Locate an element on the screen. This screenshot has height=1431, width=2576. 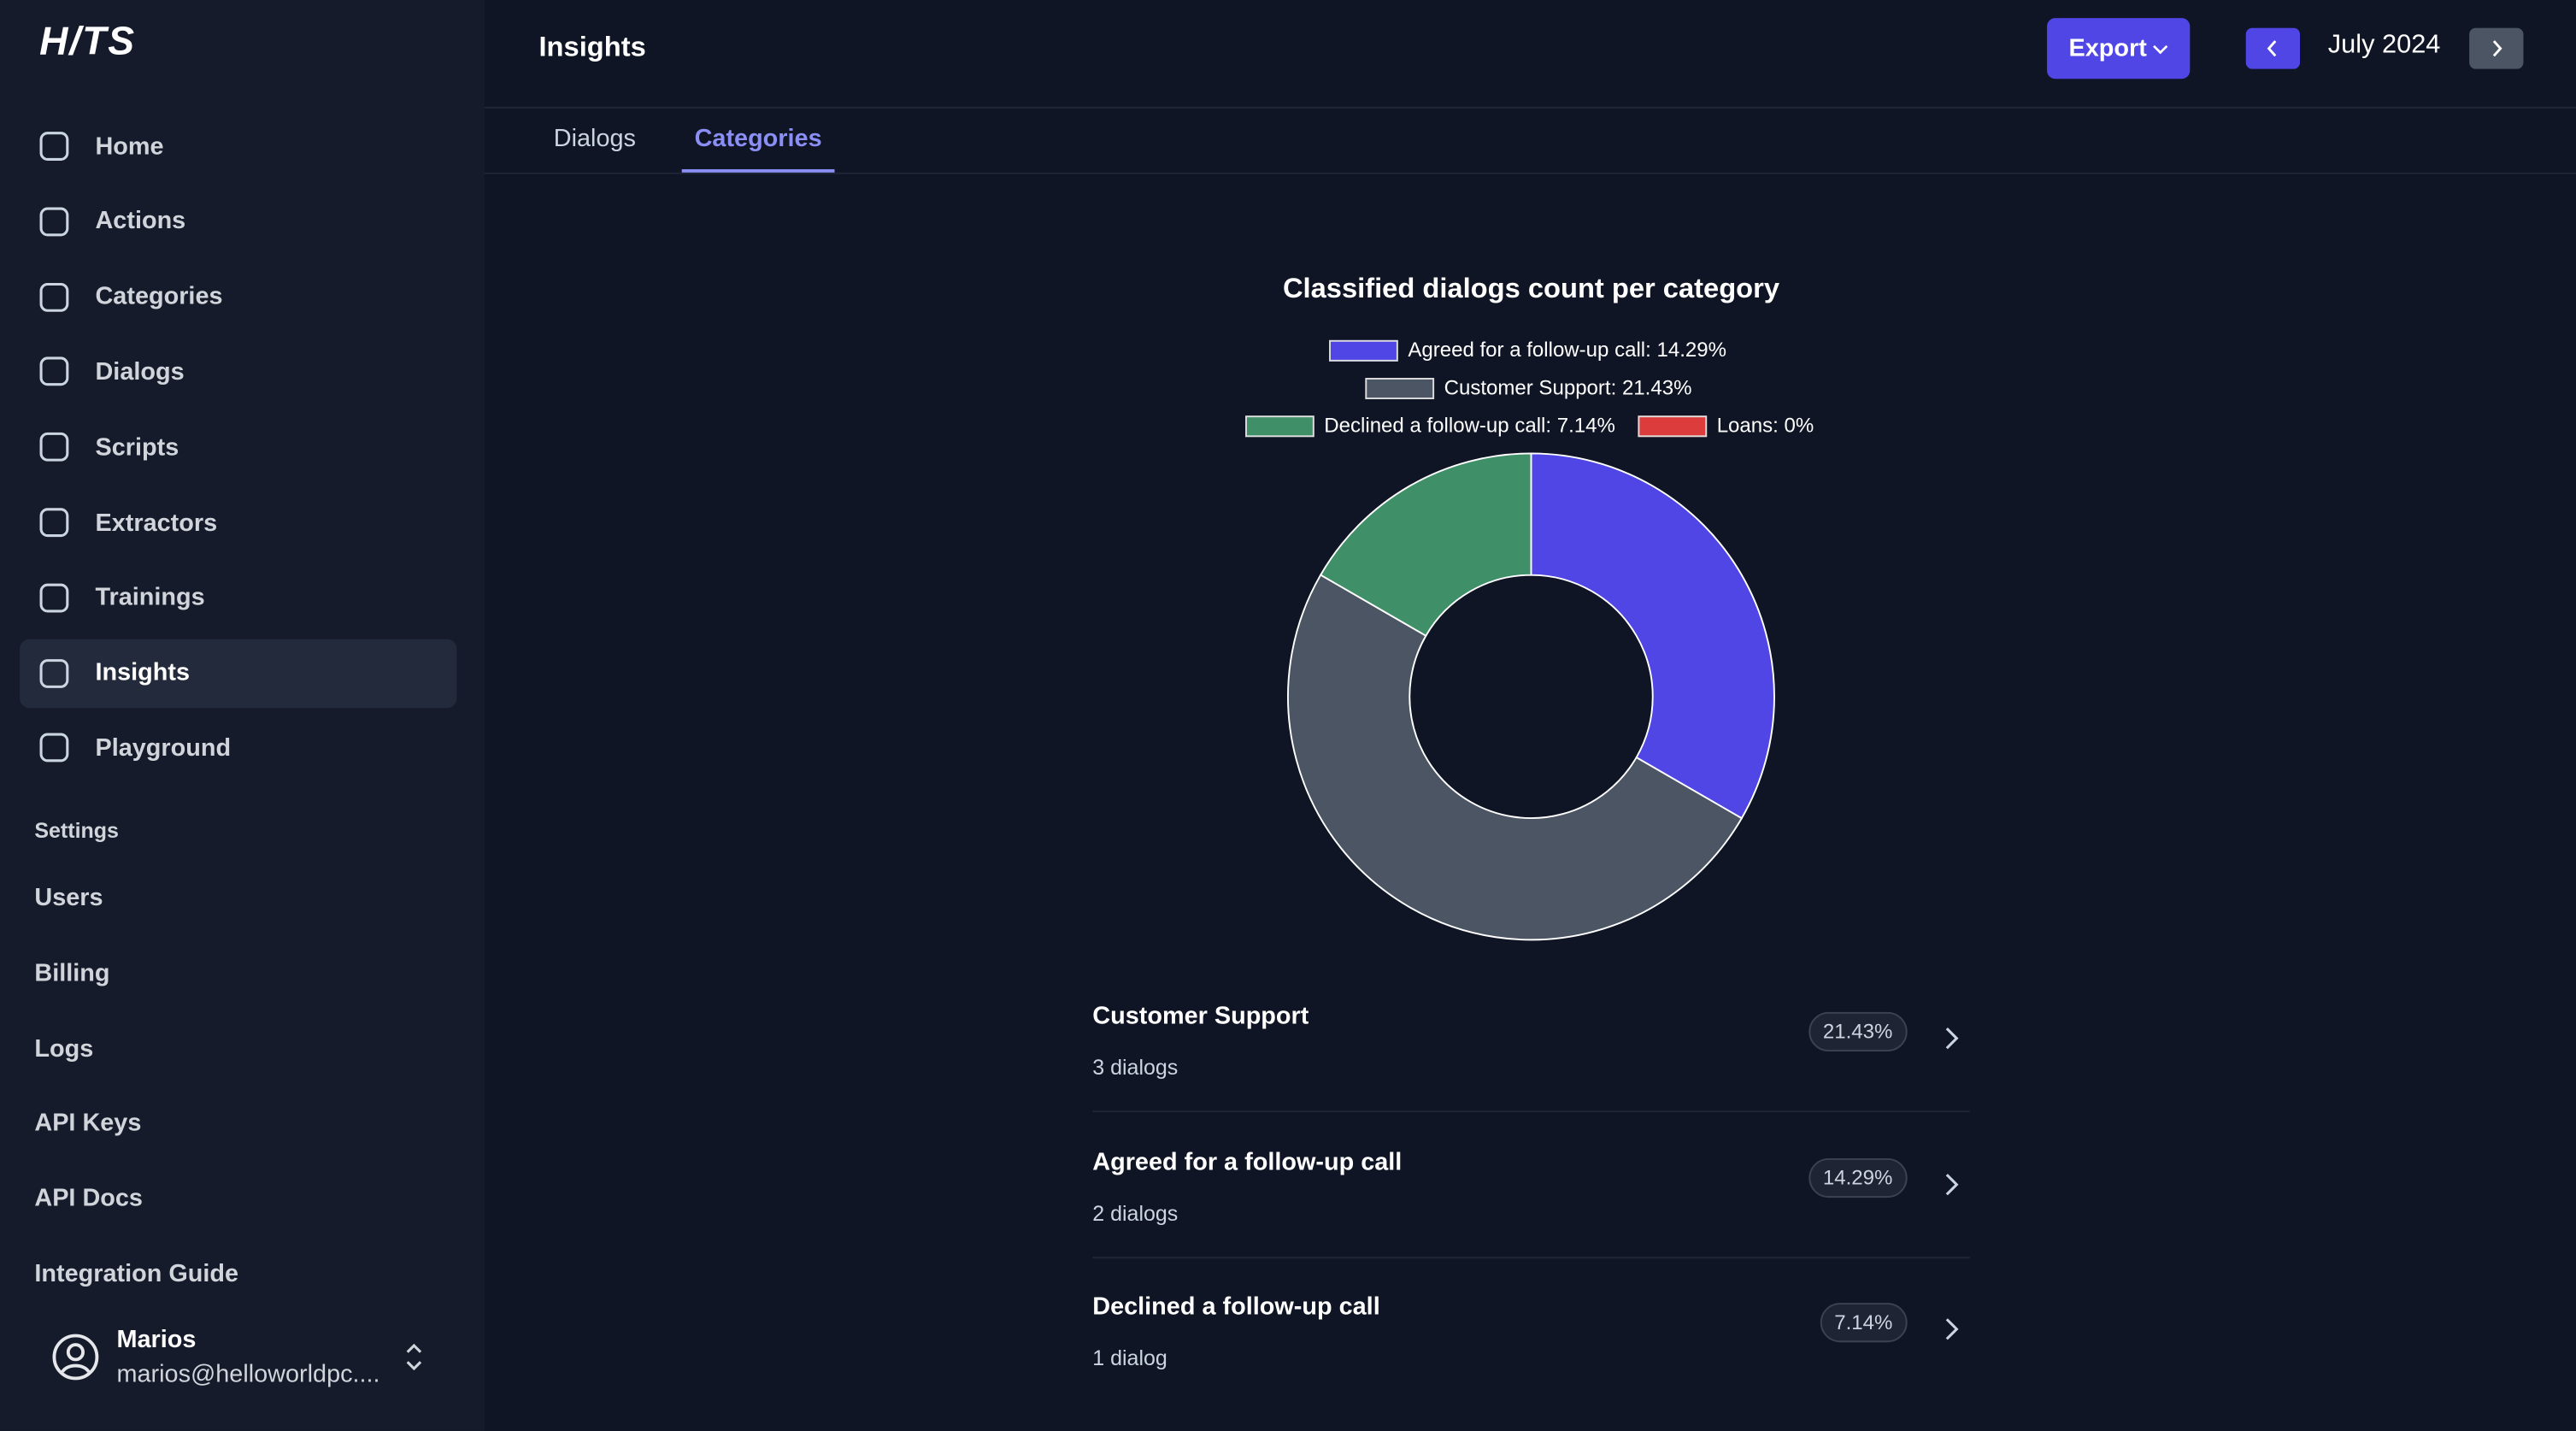
nav-item: Playground is located at coordinates (238, 748).